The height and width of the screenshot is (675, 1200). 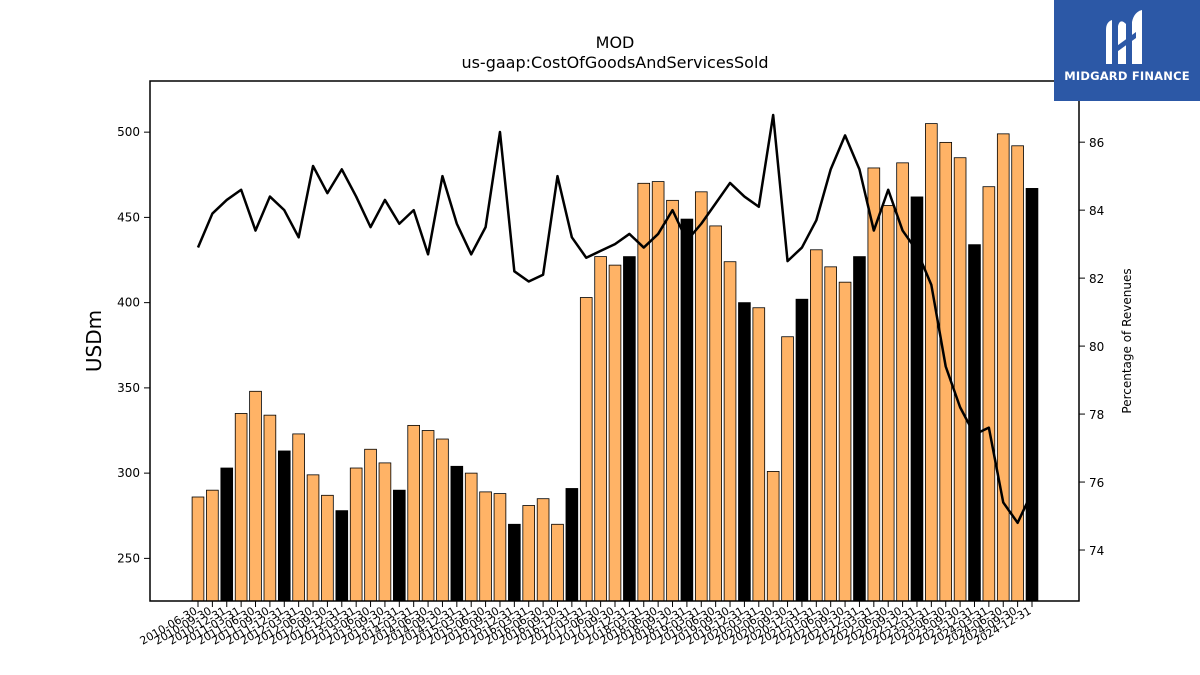 What do you see at coordinates (1096, 143) in the screenshot?
I see `y-tick-label-right: 86` at bounding box center [1096, 143].